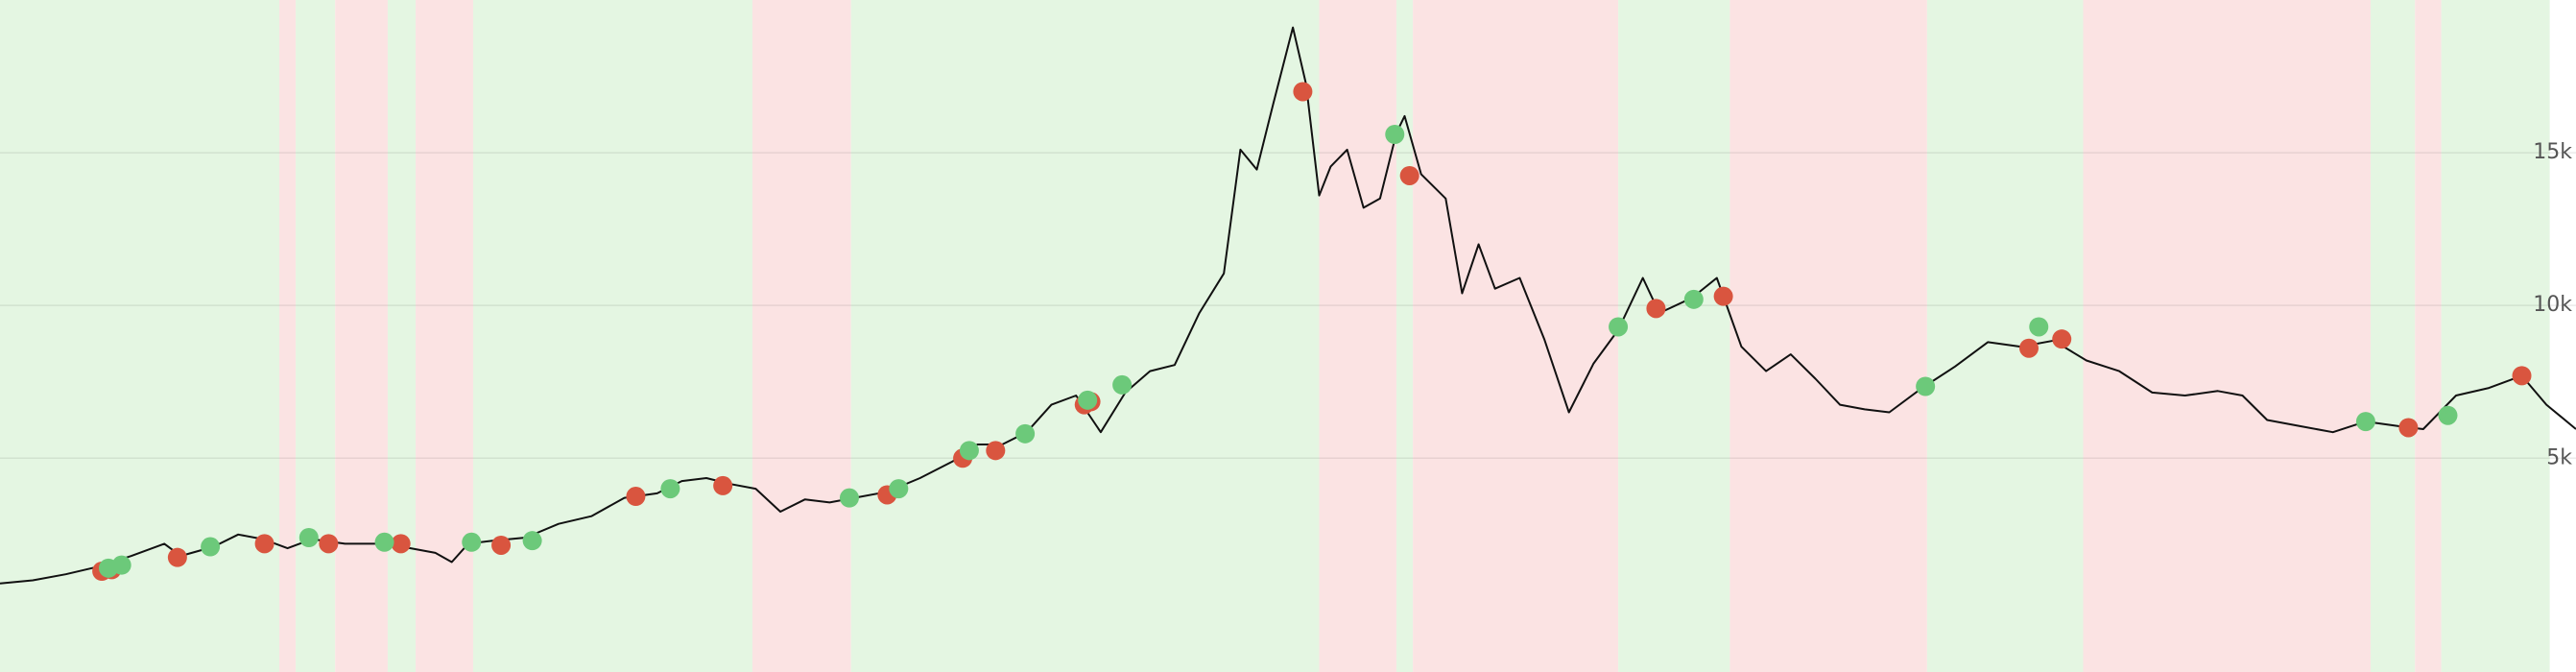 This screenshot has height=672, width=2576. What do you see at coordinates (2559, 457) in the screenshot?
I see `y-tick-label: 5k` at bounding box center [2559, 457].